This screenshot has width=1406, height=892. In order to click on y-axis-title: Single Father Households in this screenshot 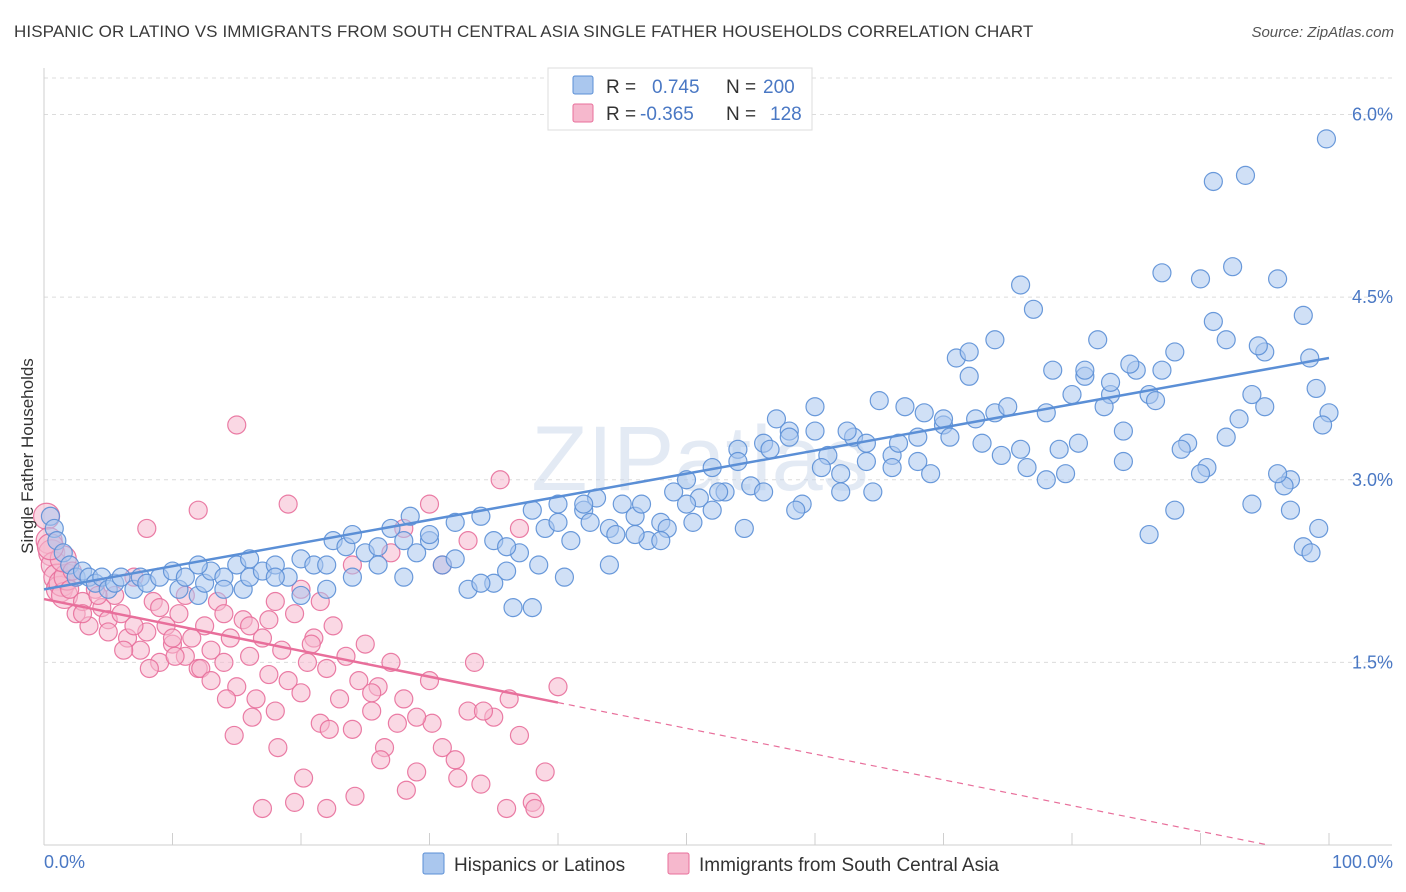, I will do `click(27, 456)`.